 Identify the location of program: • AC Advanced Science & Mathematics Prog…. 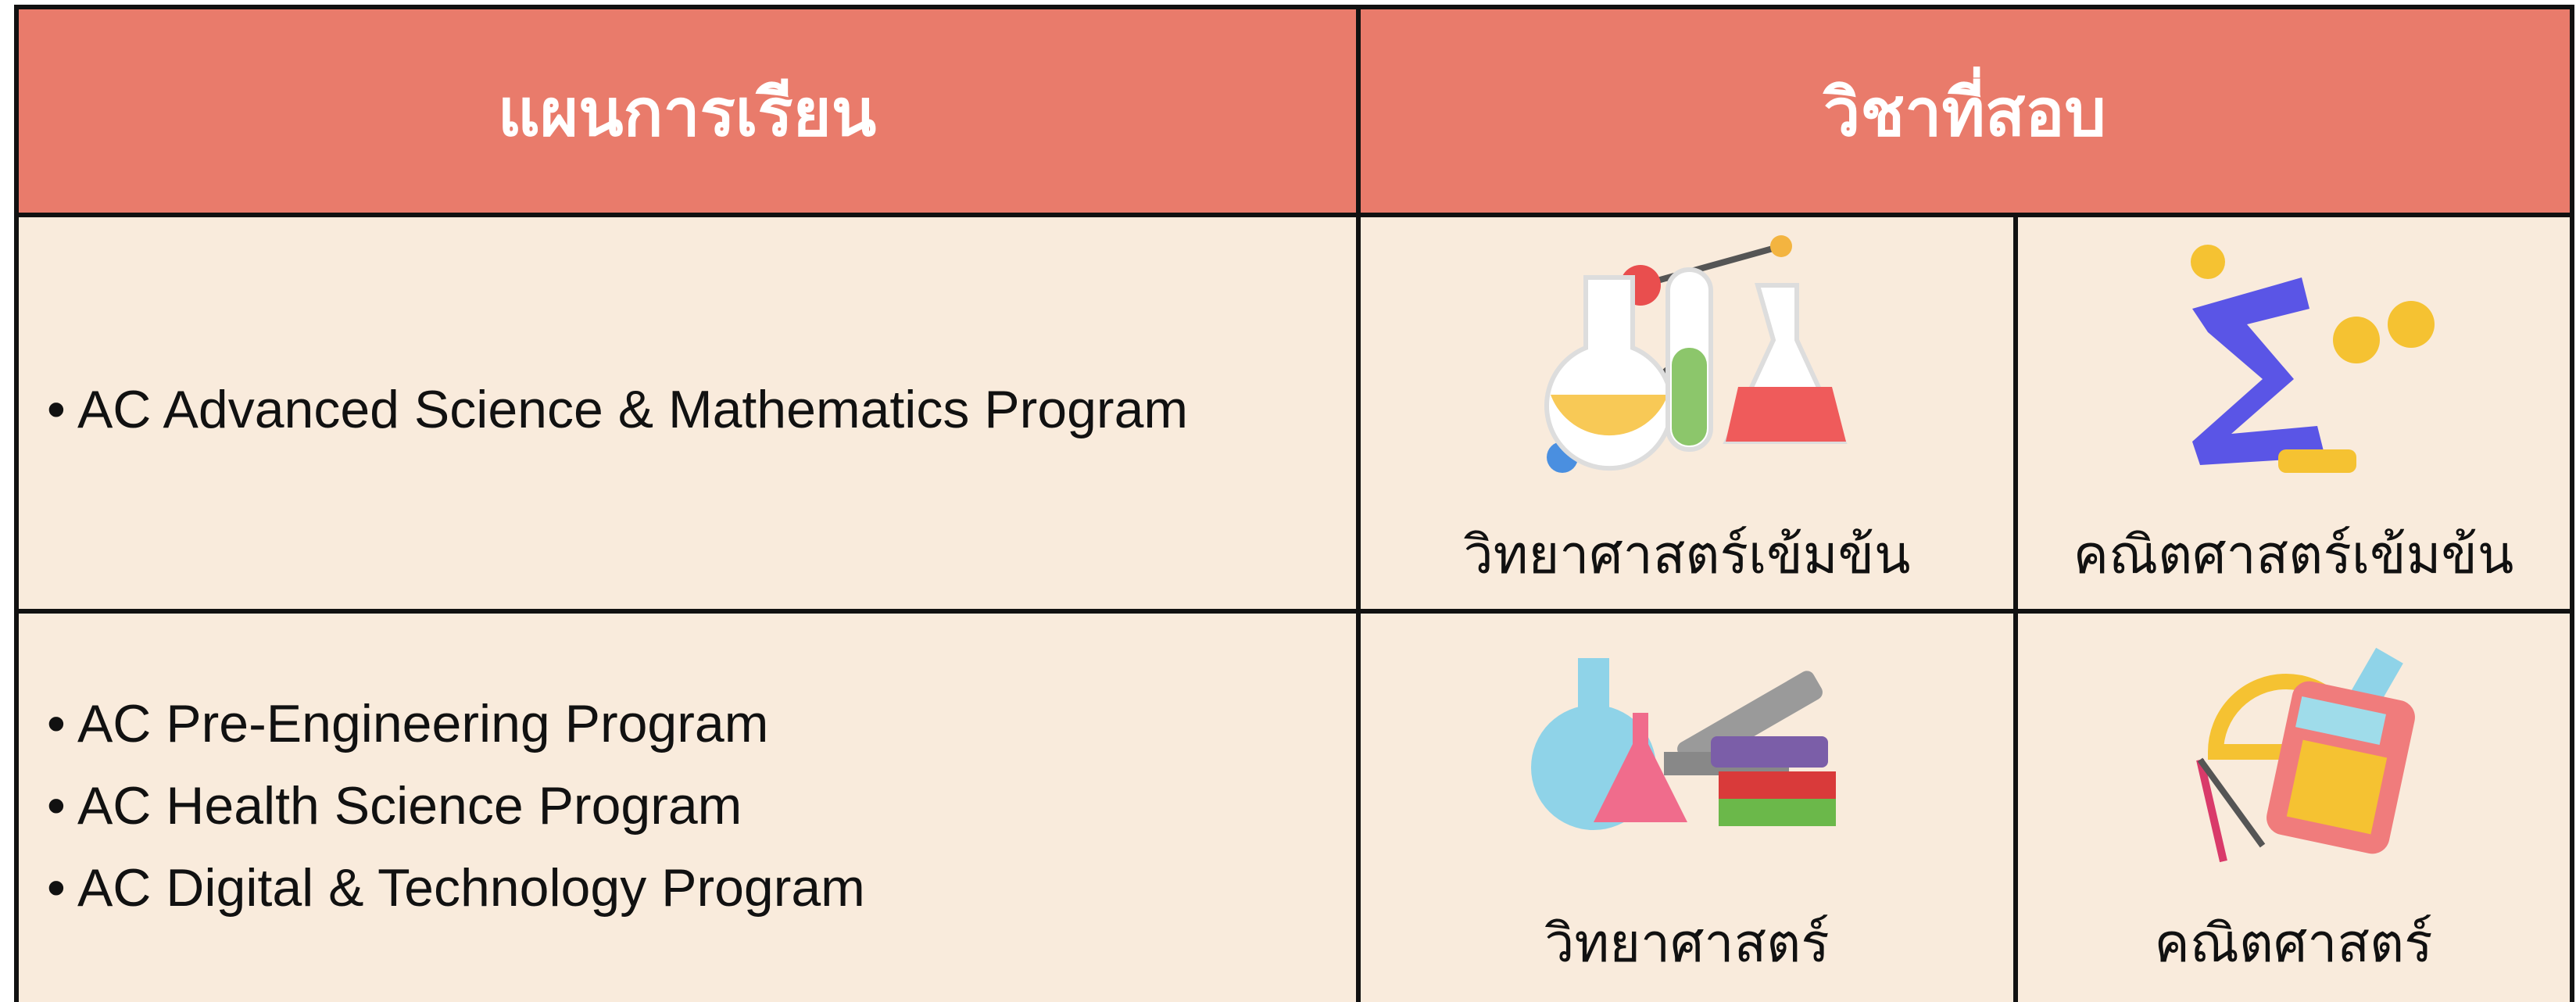
(618, 409).